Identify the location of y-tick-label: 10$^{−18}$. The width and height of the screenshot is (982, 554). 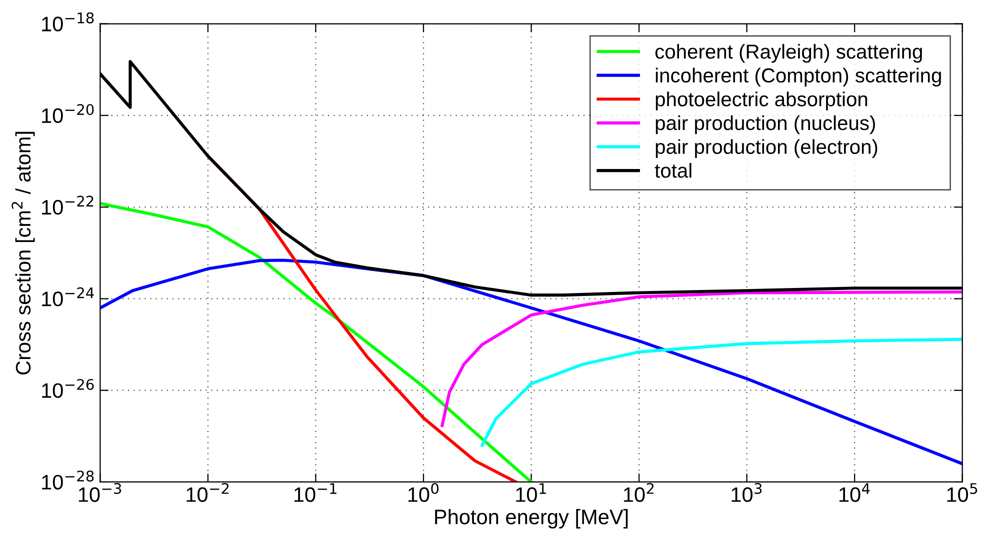
(68, 22).